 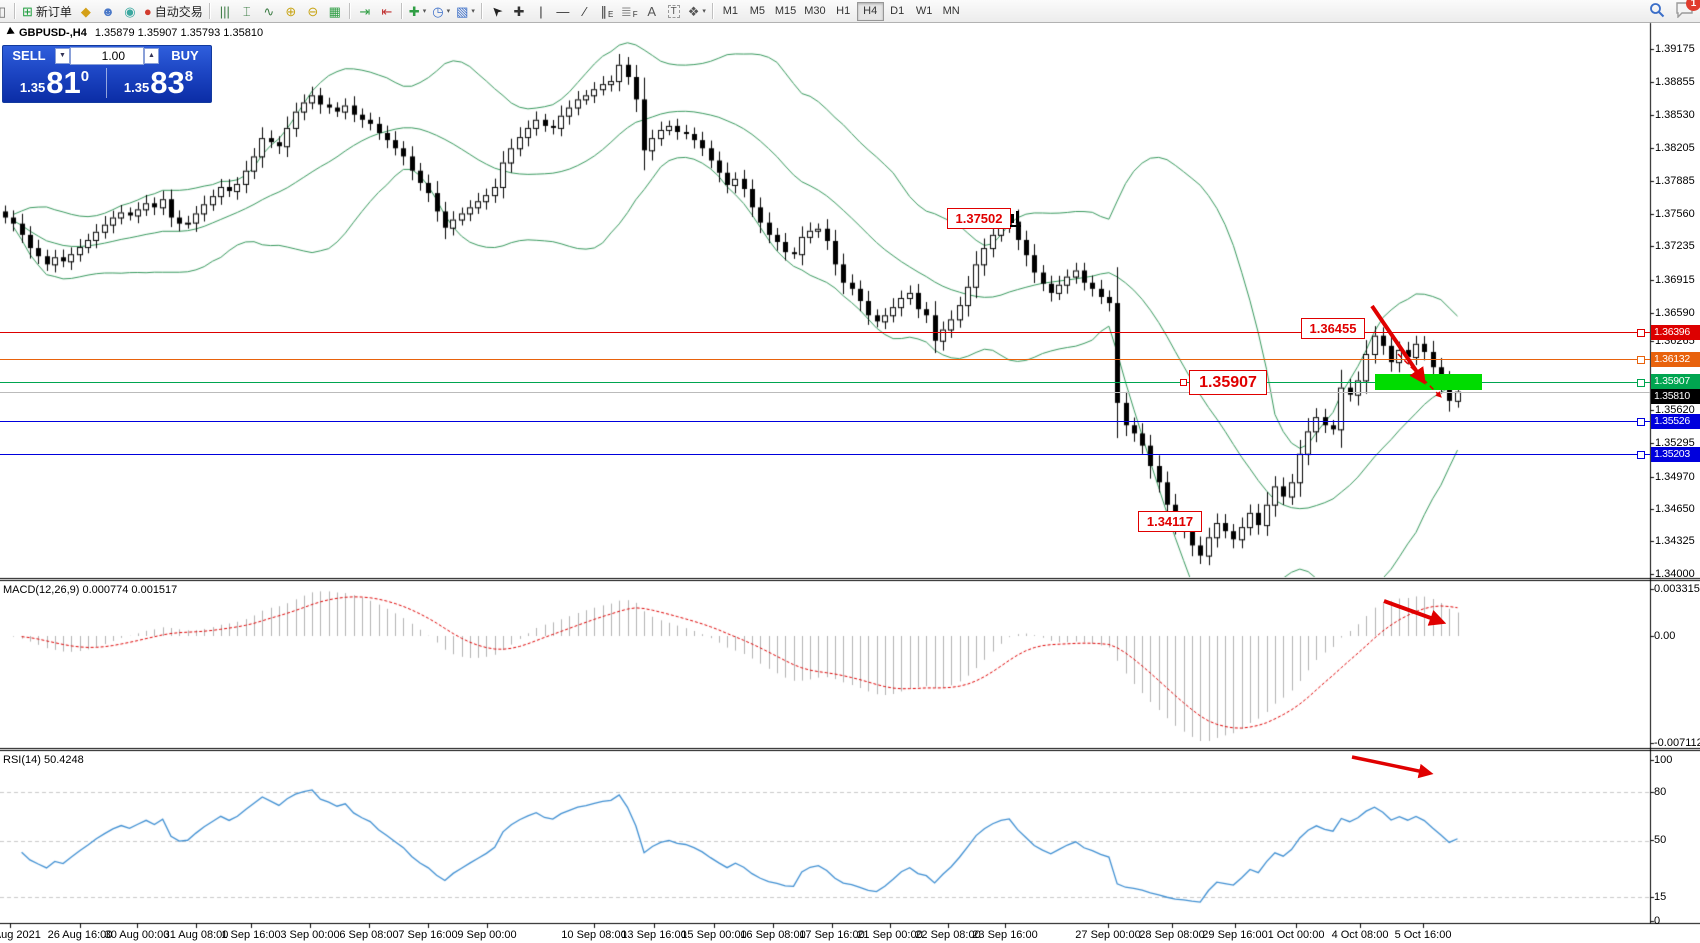 What do you see at coordinates (90, 590) in the screenshot?
I see `macd-label: MACD(12,26,9) 0.000774 0.001517` at bounding box center [90, 590].